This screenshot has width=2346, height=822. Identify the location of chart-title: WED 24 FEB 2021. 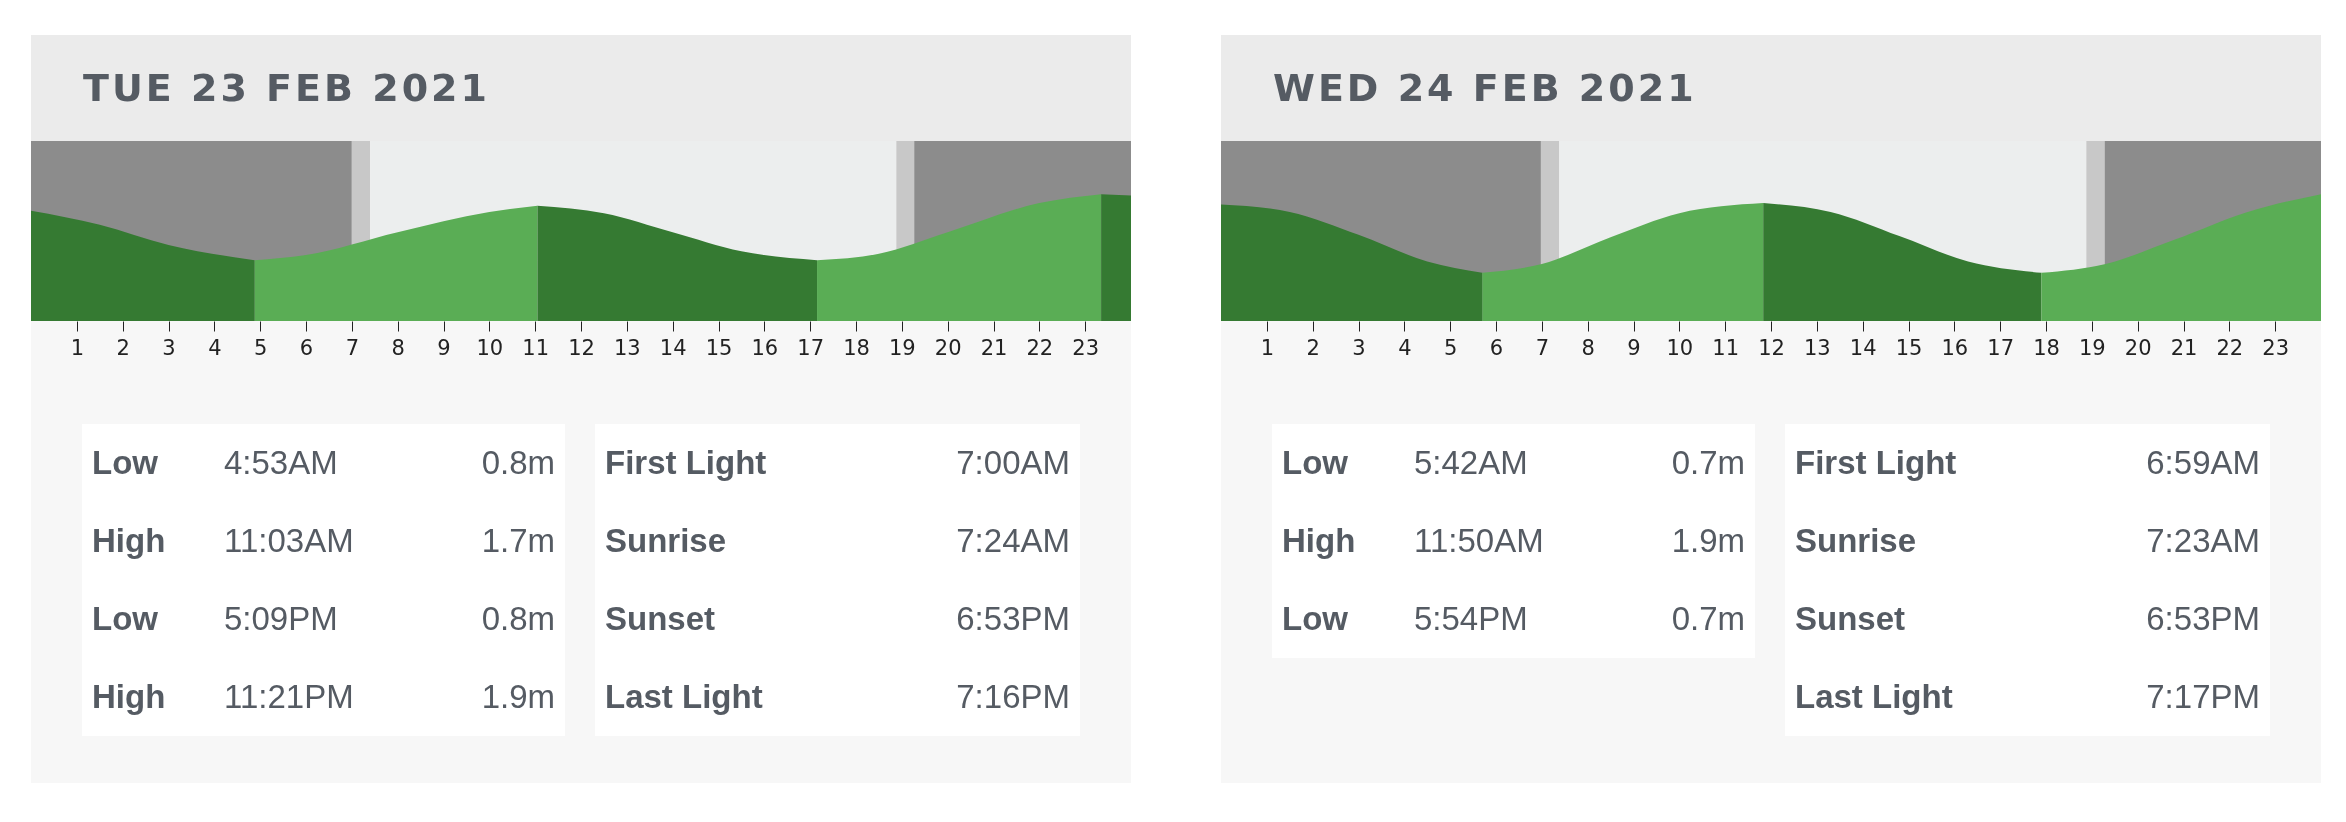
(1771, 88).